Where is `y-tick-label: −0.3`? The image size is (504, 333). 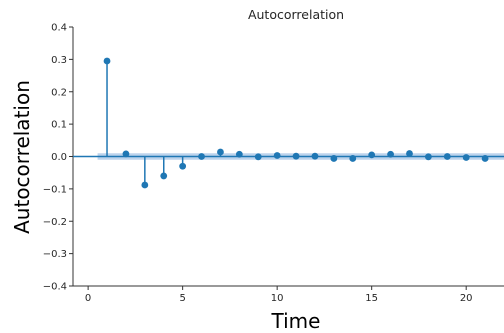
y-tick-label: −0.3 is located at coordinates (55, 254).